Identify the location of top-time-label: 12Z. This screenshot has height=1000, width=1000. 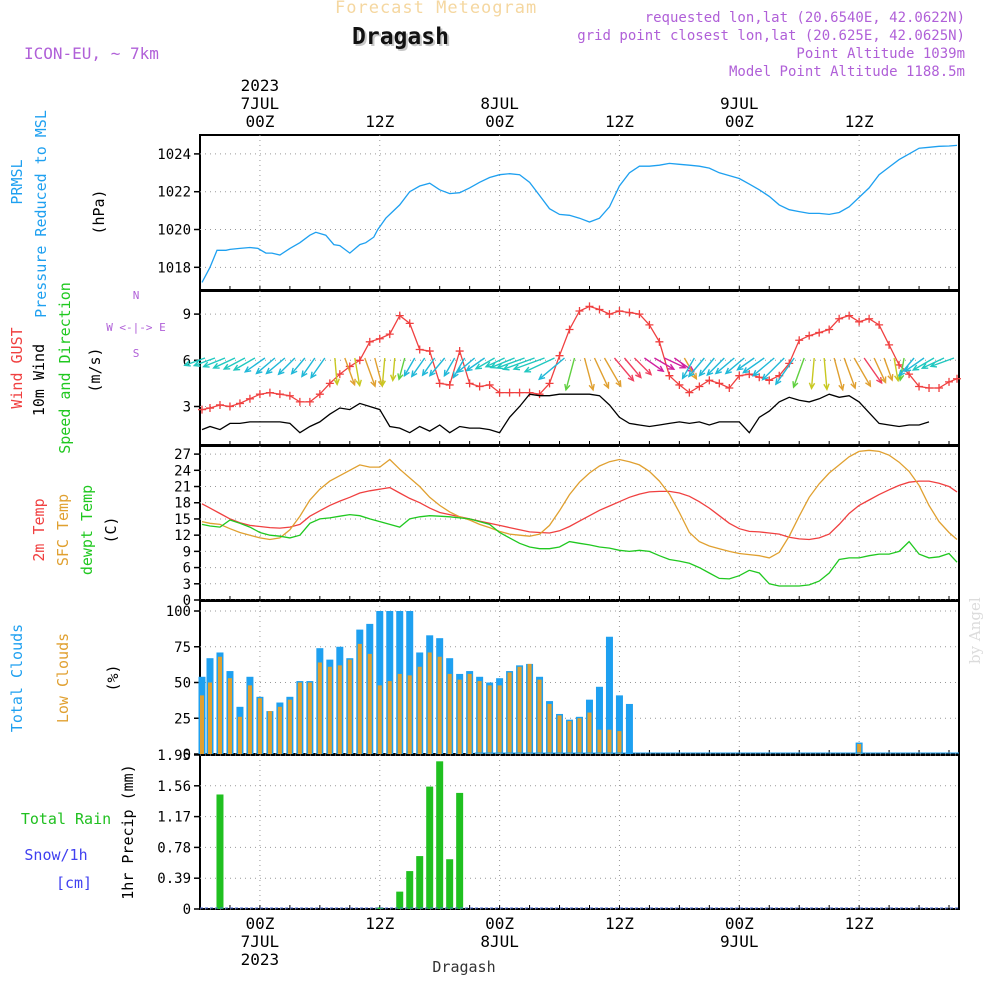
(619, 121).